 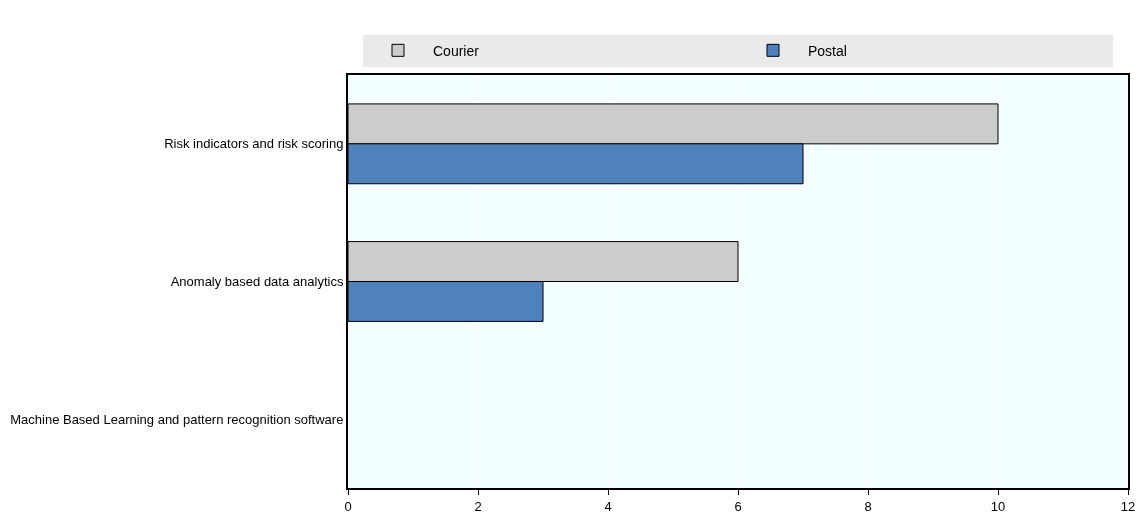 I want to click on y-tick-label: Risk indicators and risk scoring, so click(x=254, y=144).